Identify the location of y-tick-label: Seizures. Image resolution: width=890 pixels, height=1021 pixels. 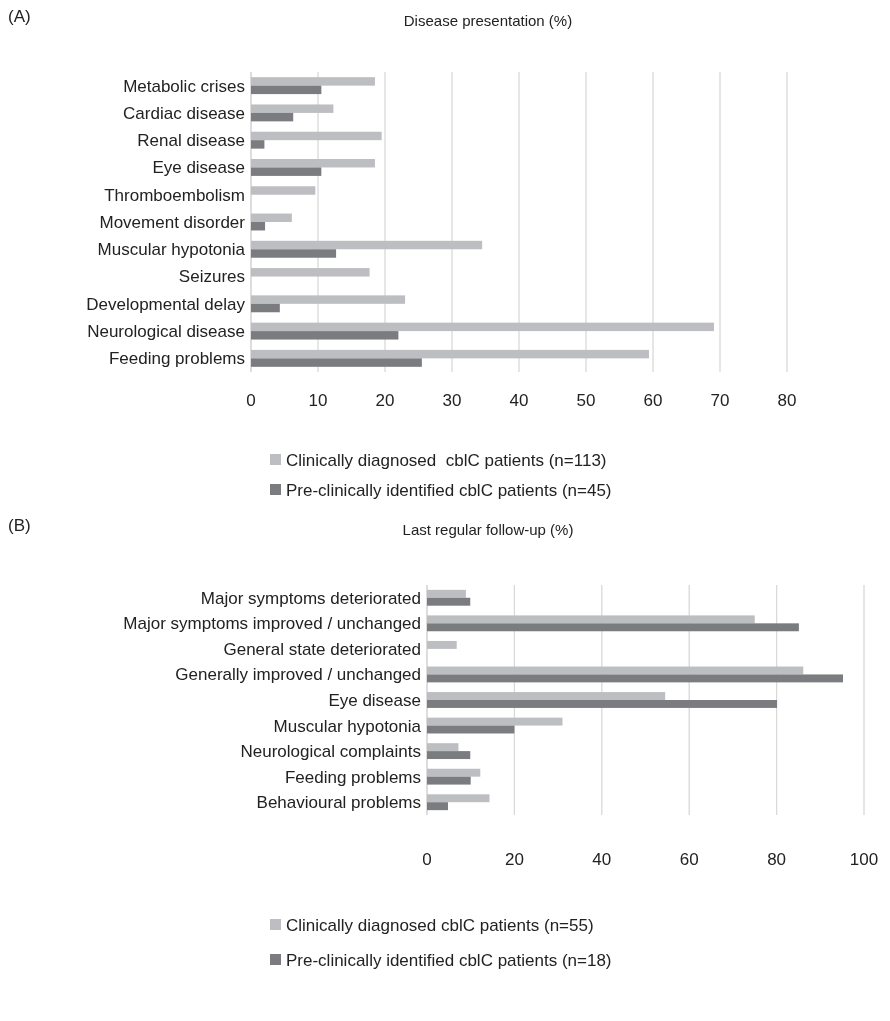
(211, 277).